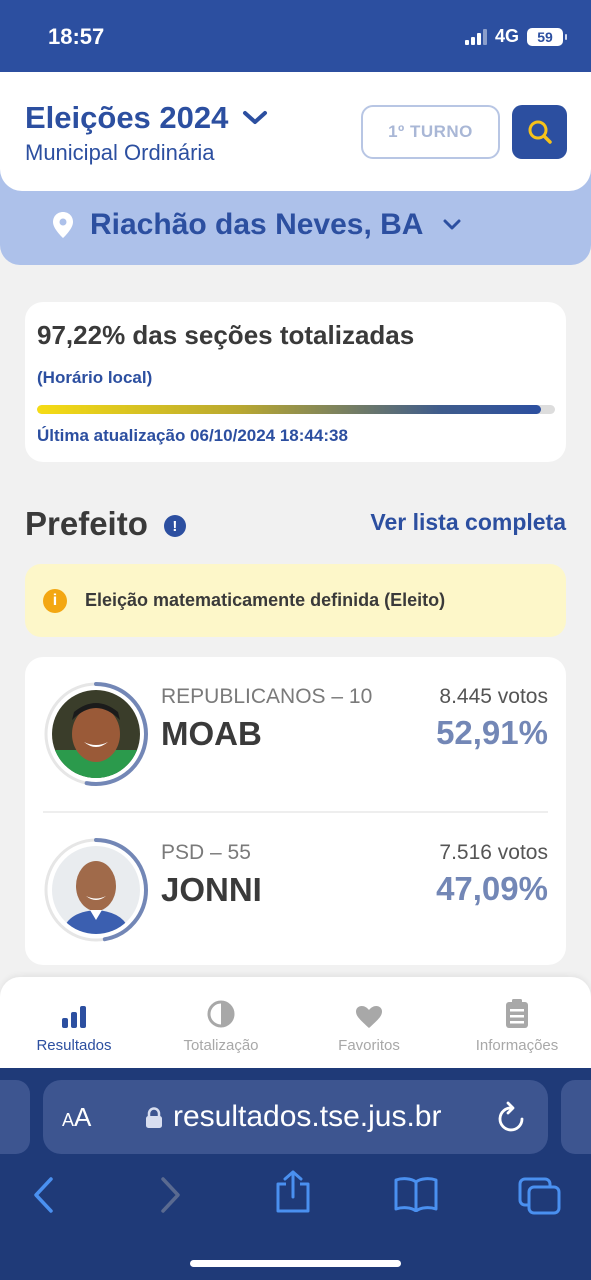  Describe the element at coordinates (517, 1013) in the screenshot. I see `clipboard-icon` at that location.